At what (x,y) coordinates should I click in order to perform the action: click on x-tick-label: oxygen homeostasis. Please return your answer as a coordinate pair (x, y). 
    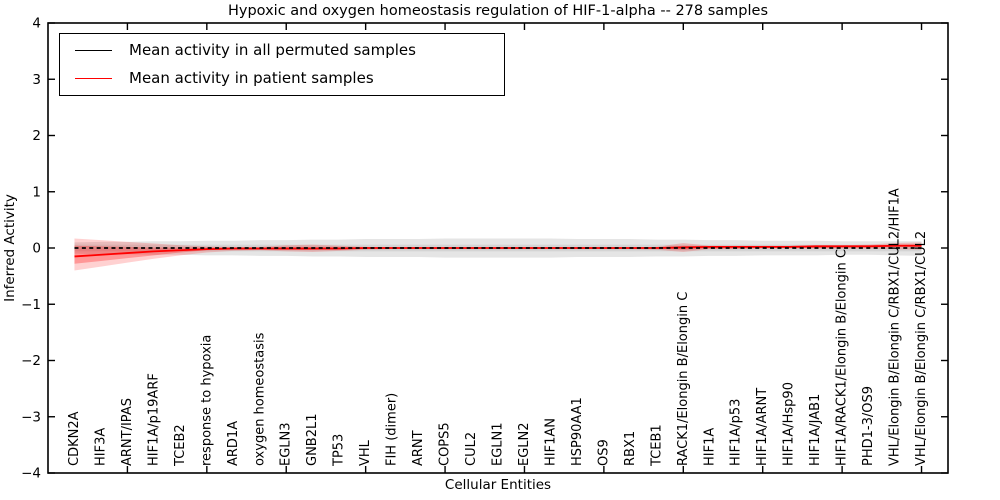
    Looking at the image, I should click on (259, 399).